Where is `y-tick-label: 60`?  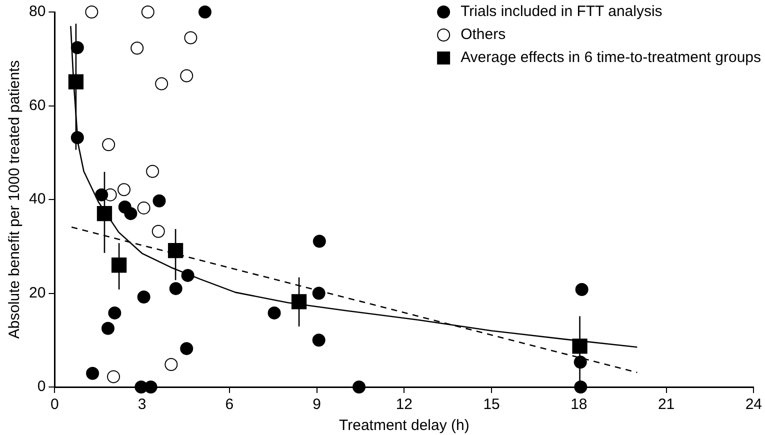 y-tick-label: 60 is located at coordinates (37, 105).